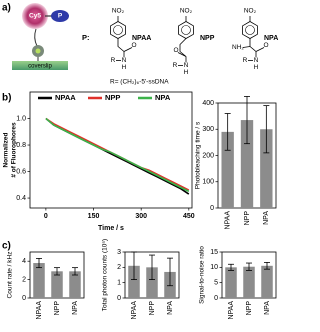 The width and height of the screenshot is (320, 332). What do you see at coordinates (141, 38) in the screenshot?
I see `compound-name: NPAA` at bounding box center [141, 38].